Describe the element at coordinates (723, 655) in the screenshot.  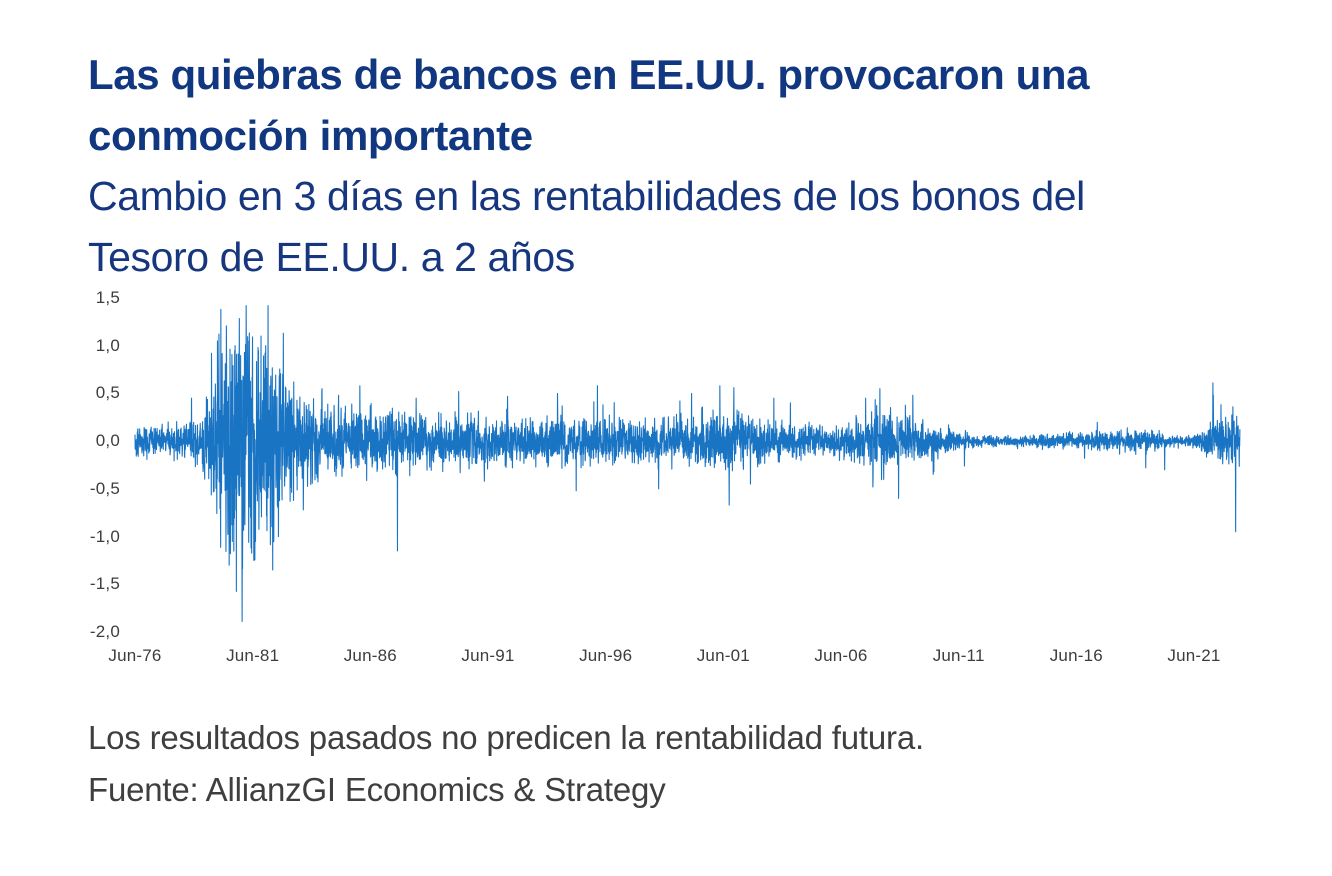
I see `x-tick-label: Jun-01` at that location.